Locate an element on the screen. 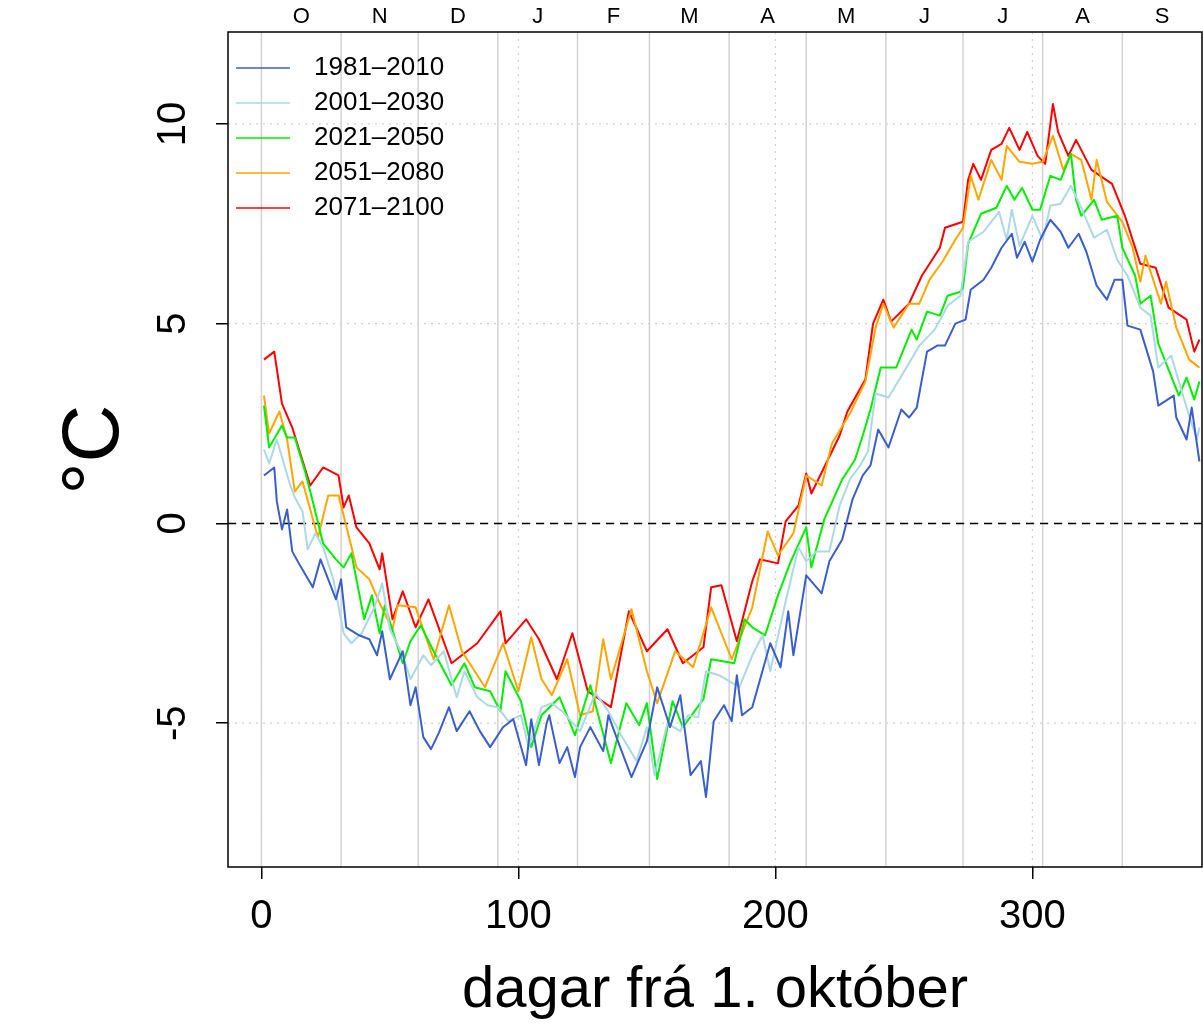 Image resolution: width=1203 pixels, height=1034 pixels. text: N is located at coordinates (379, 16).